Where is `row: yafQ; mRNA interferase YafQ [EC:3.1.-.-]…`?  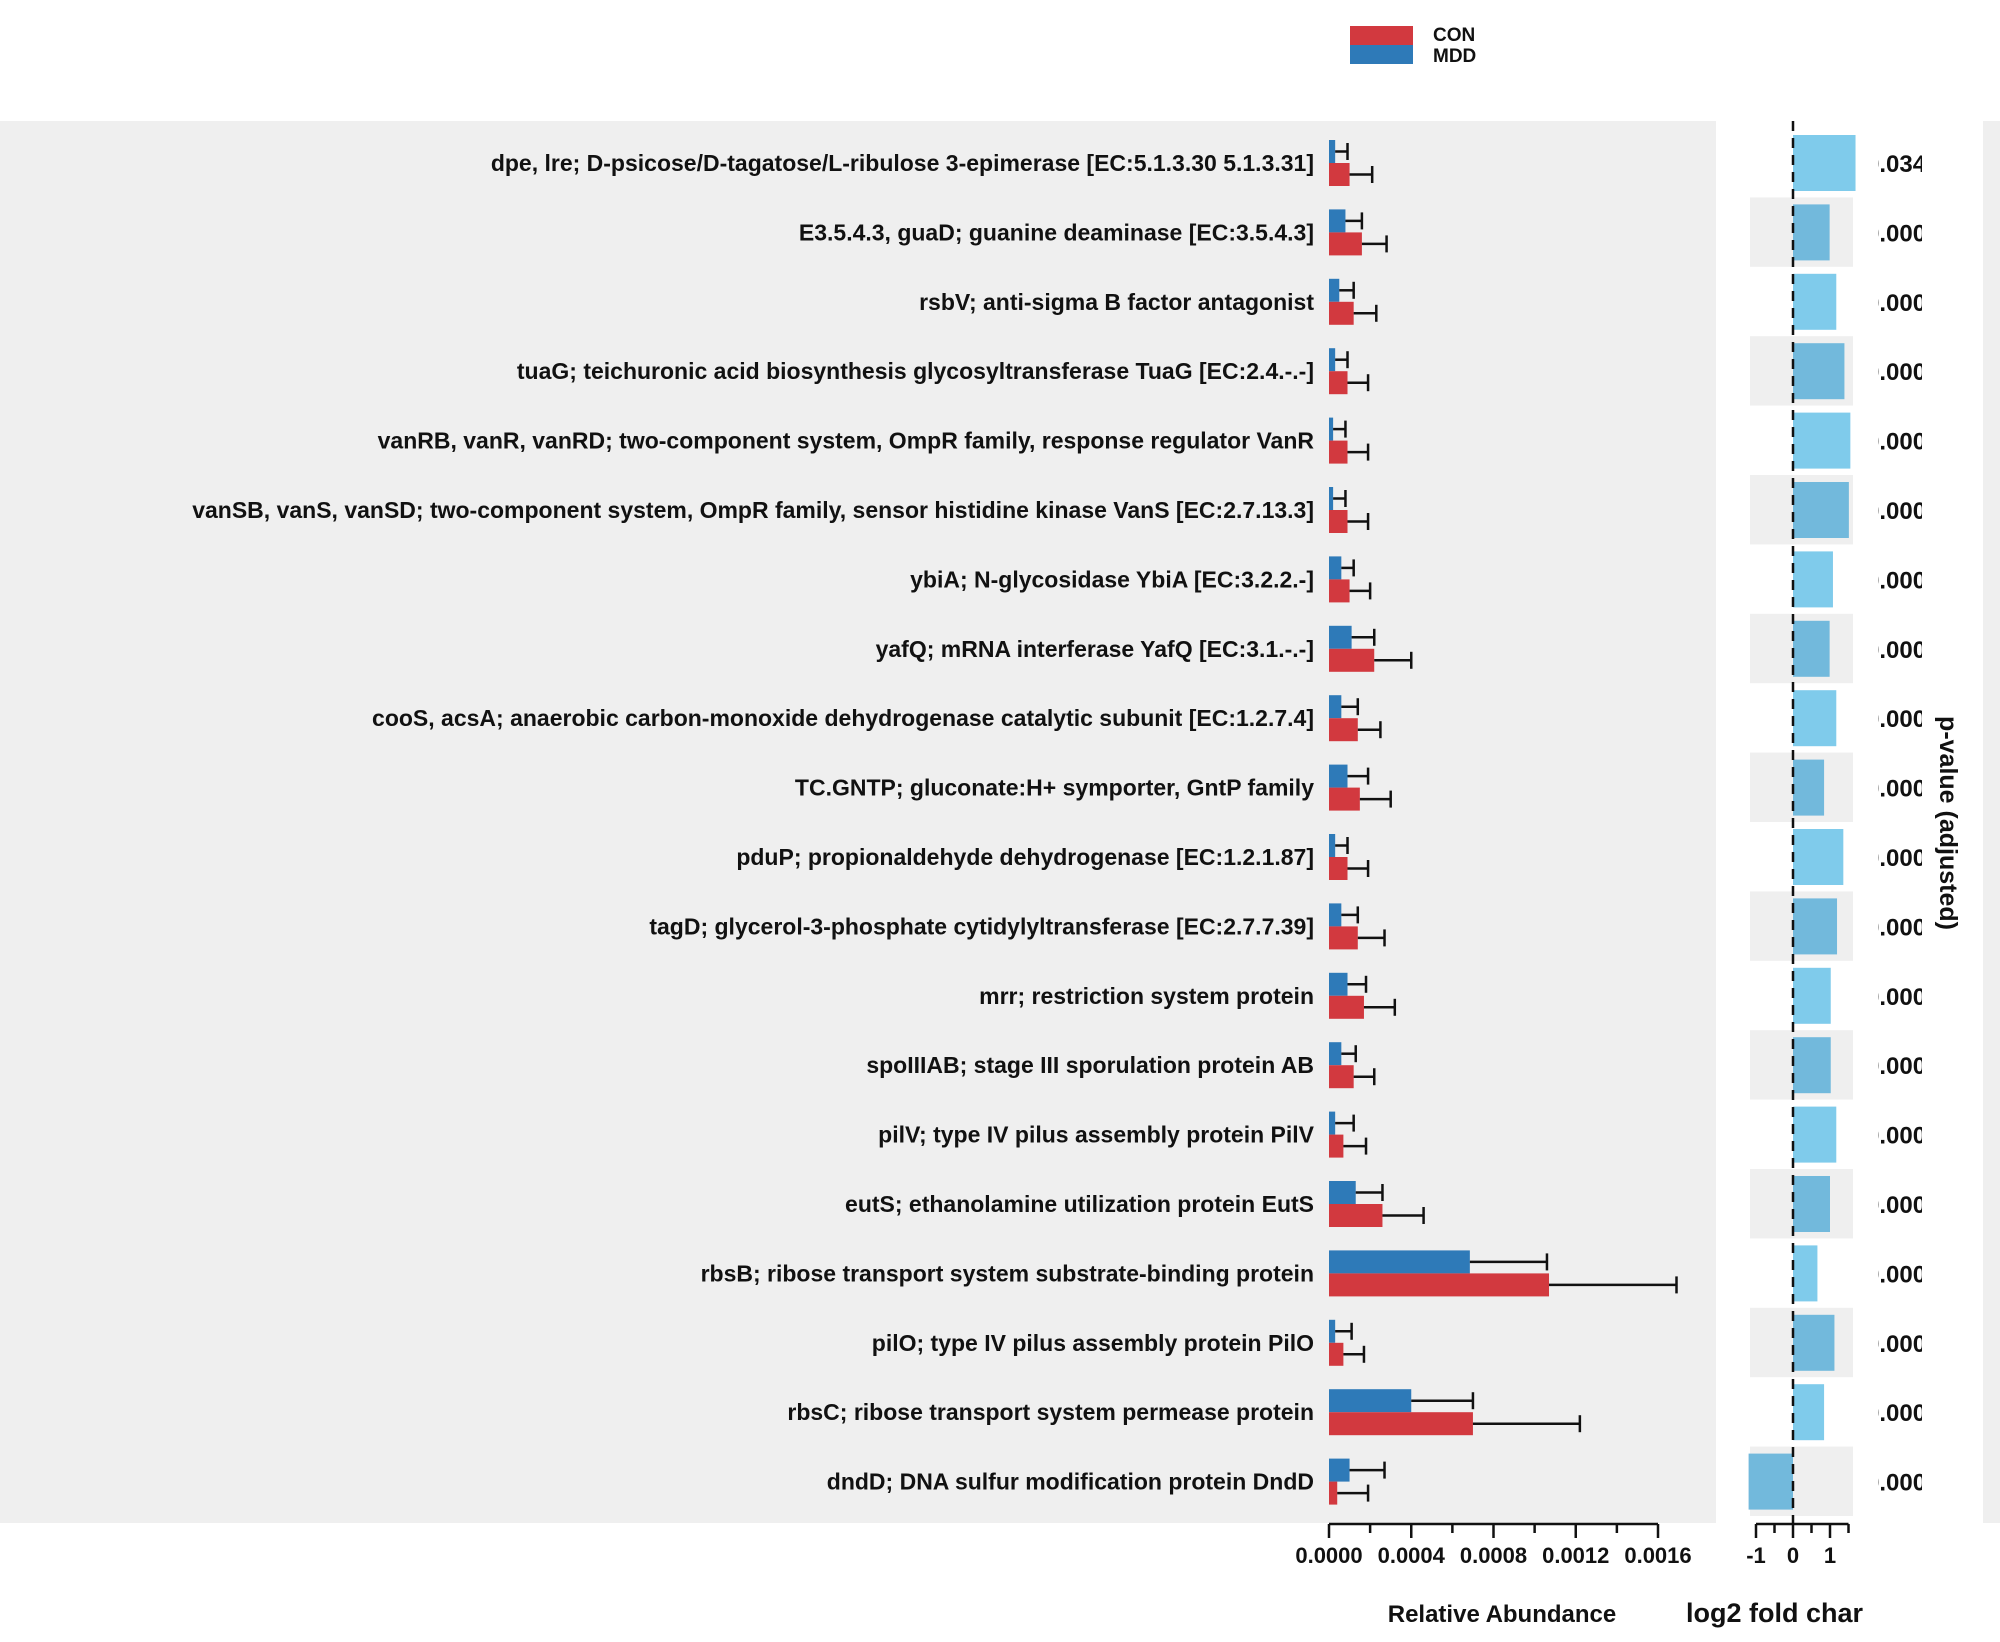 row: yafQ; mRNA interferase YafQ [EC:3.1.-.-]… is located at coordinates (1401, 648).